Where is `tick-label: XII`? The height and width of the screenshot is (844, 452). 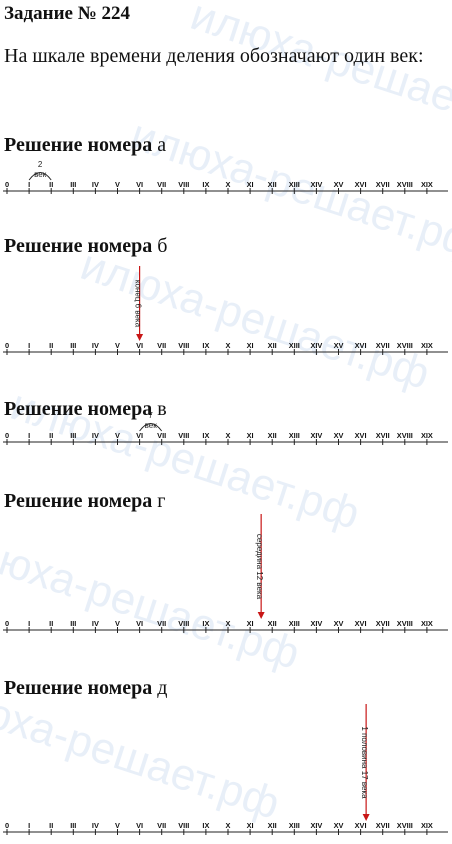
tick-label: XII is located at coordinates (272, 825).